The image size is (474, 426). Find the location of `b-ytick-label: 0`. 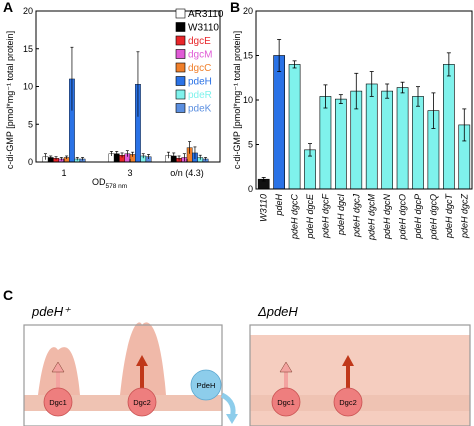

b-ytick-label: 0 is located at coordinates (250, 189).